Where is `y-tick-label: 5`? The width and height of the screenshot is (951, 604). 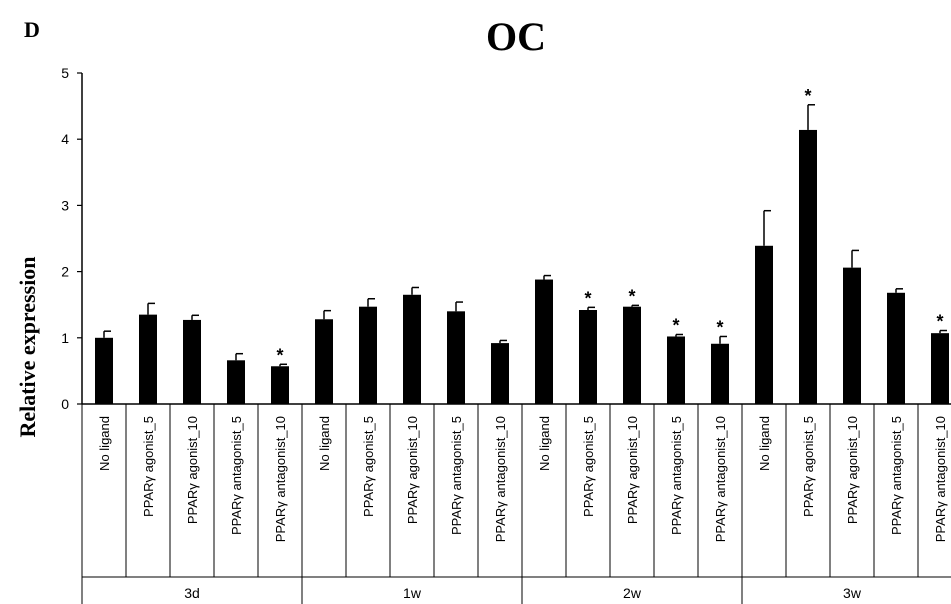
y-tick-label: 5 is located at coordinates (65, 73).